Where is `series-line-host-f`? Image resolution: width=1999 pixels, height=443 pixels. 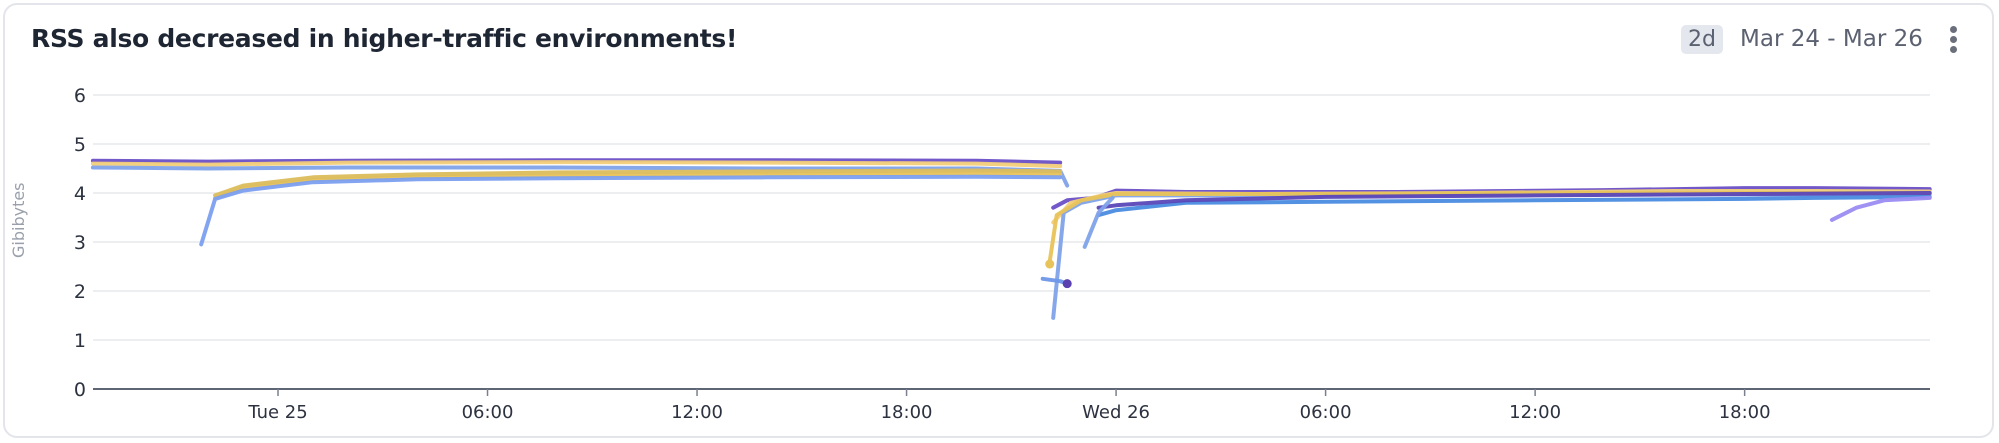 series-line-host-f is located at coordinates (631, 210).